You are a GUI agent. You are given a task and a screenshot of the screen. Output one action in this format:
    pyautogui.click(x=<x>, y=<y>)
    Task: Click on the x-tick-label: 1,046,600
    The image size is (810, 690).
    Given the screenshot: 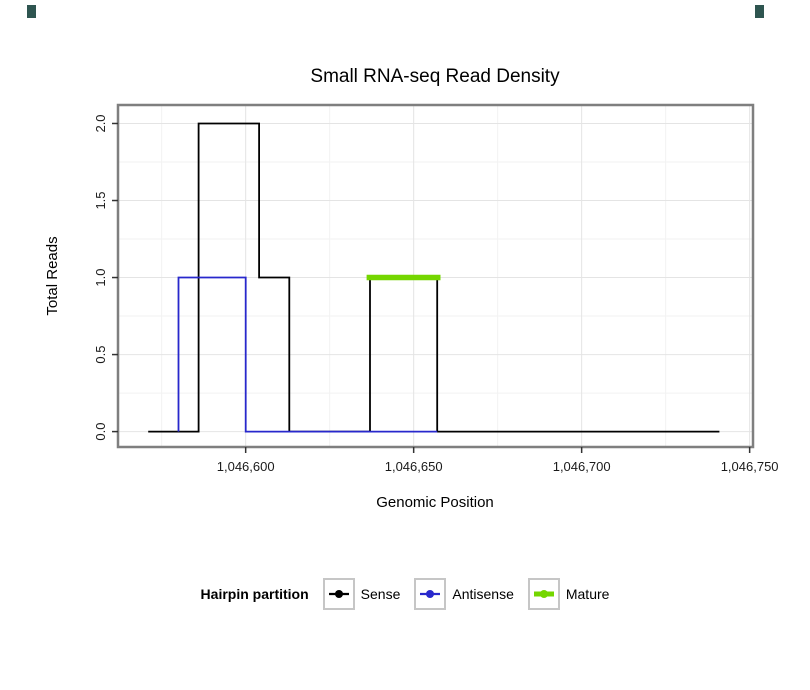 What is the action you would take?
    pyautogui.click(x=246, y=466)
    